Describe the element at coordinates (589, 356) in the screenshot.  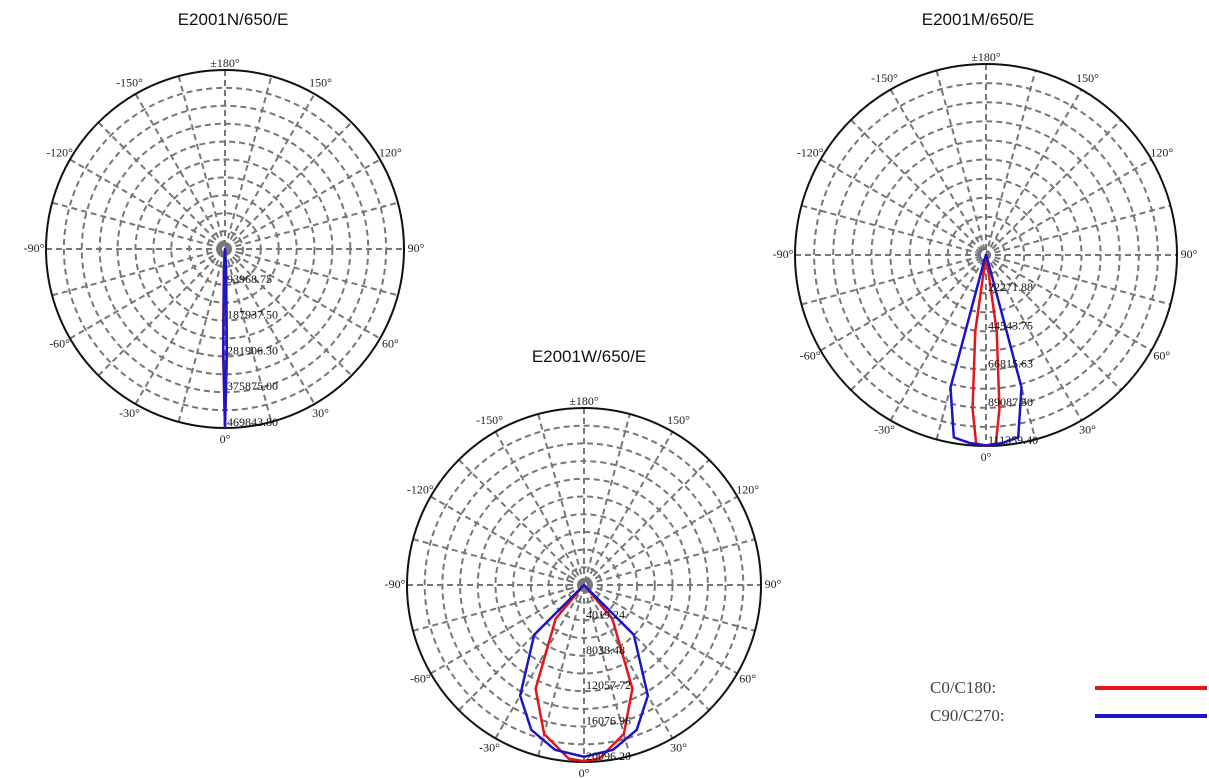
I see `chart-title-w: E2001W/650/E` at that location.